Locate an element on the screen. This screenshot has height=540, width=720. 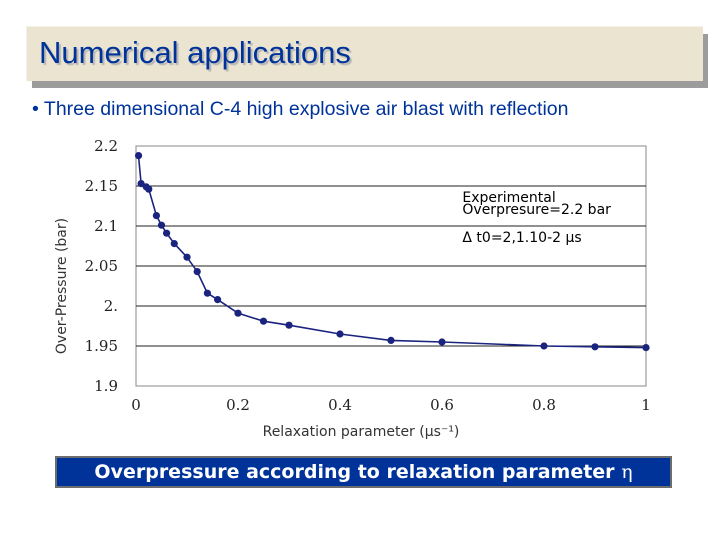
caption-symbol: η is located at coordinates (627, 472).